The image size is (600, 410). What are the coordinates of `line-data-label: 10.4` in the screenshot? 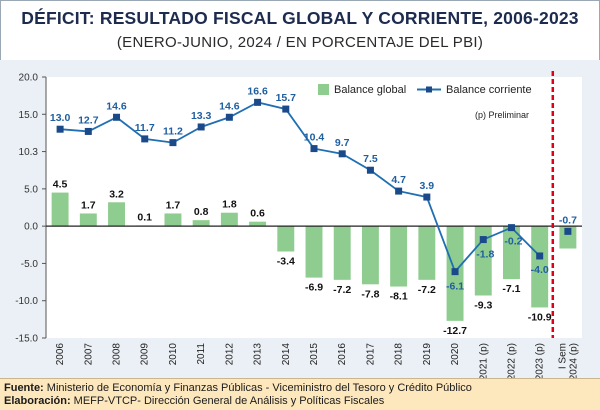 It's located at (314, 138).